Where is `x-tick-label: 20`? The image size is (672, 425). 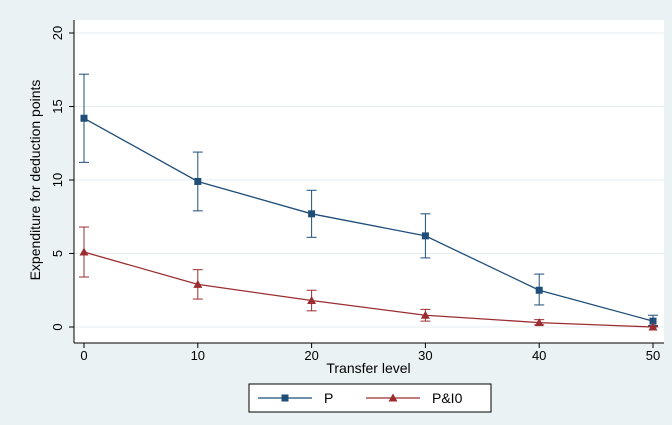 x-tick-label: 20 is located at coordinates (311, 355).